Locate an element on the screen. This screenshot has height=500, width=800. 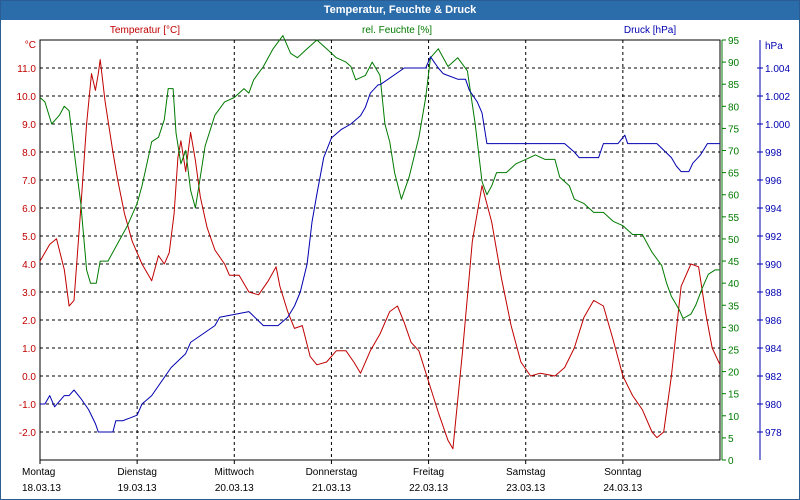
x-tick-label-day: Freitag is located at coordinates (428, 472).